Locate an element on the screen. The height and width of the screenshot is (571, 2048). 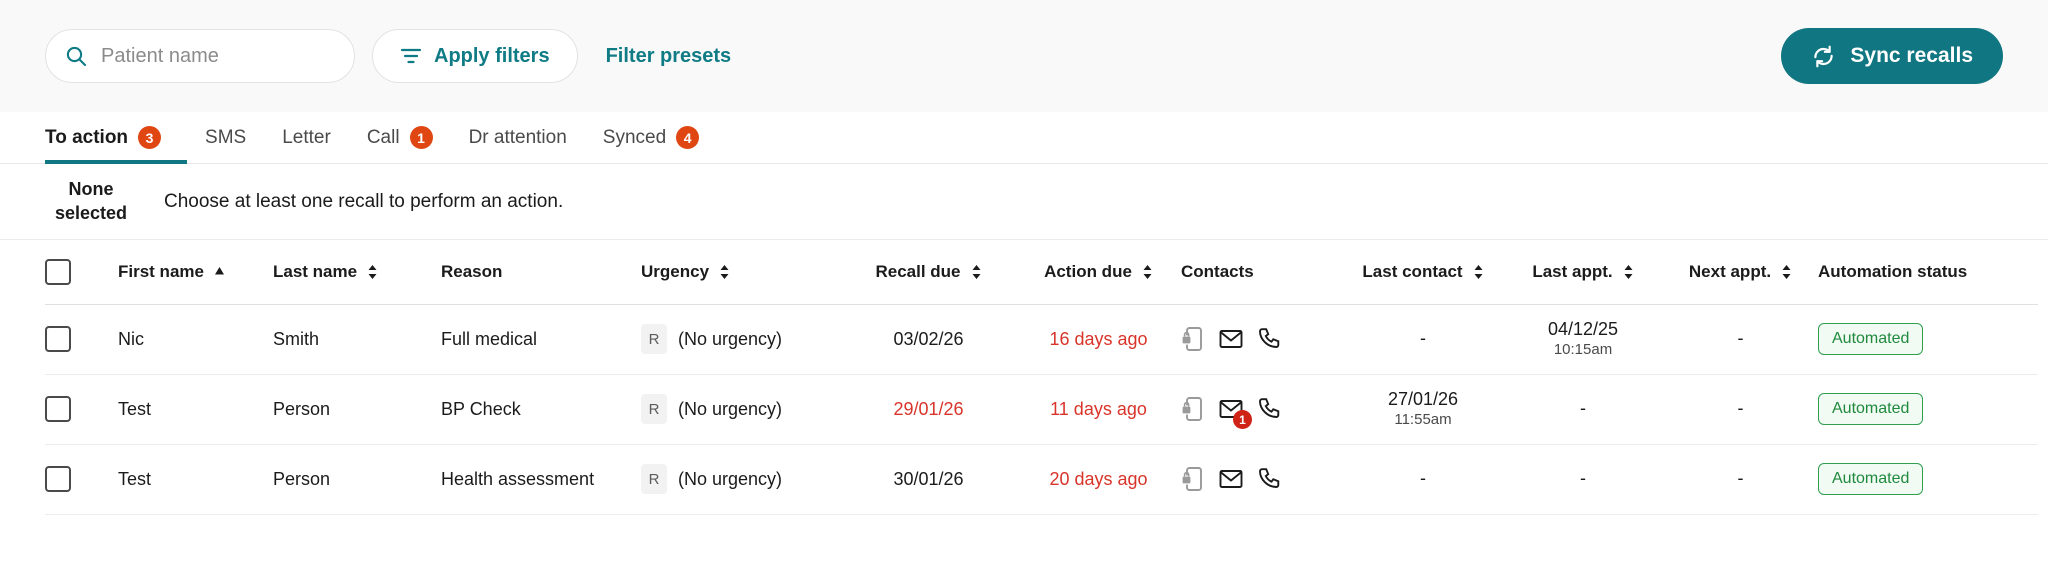
column-header-action-due: Action due is located at coordinates (1098, 272).